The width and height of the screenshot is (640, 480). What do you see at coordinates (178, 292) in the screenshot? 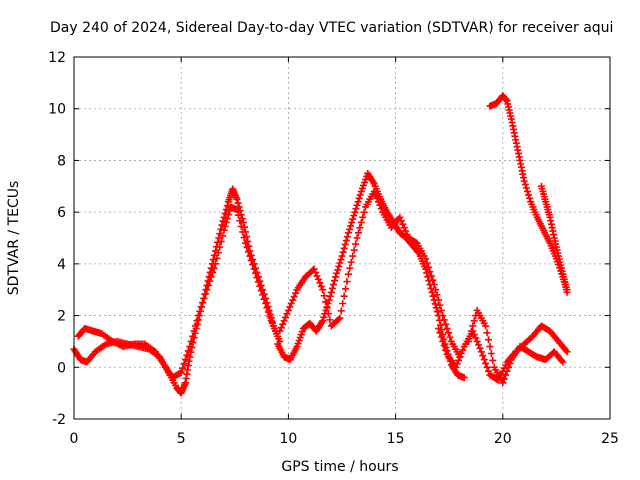
I see `series-track-b` at bounding box center [178, 292].